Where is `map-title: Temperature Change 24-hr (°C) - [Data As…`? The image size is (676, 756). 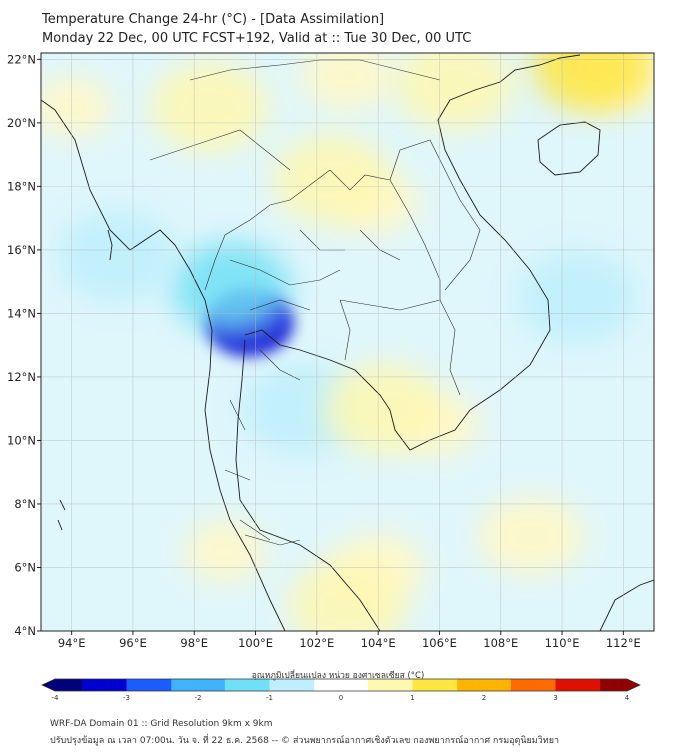
map-title: Temperature Change 24-hr (°C) - [Data As… is located at coordinates (213, 19).